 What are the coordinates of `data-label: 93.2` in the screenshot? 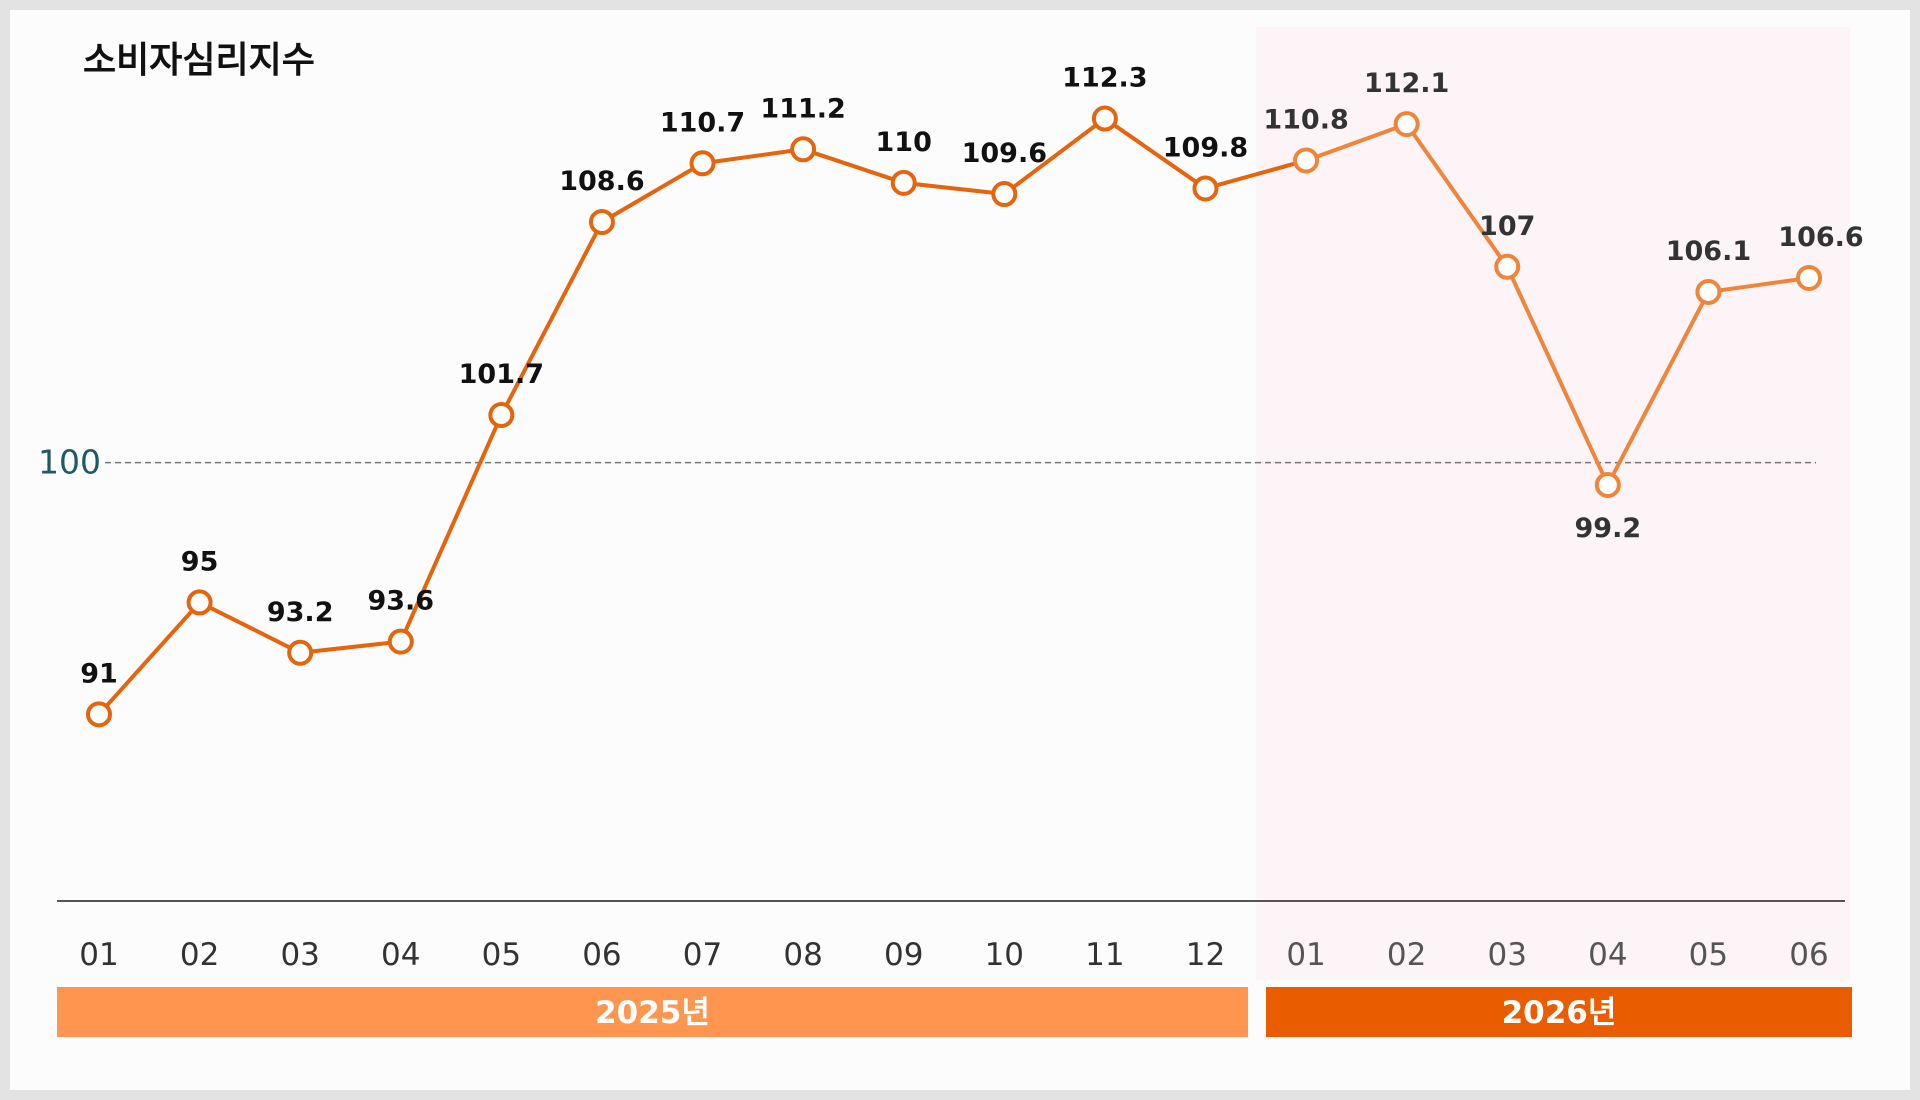 It's located at (300, 612).